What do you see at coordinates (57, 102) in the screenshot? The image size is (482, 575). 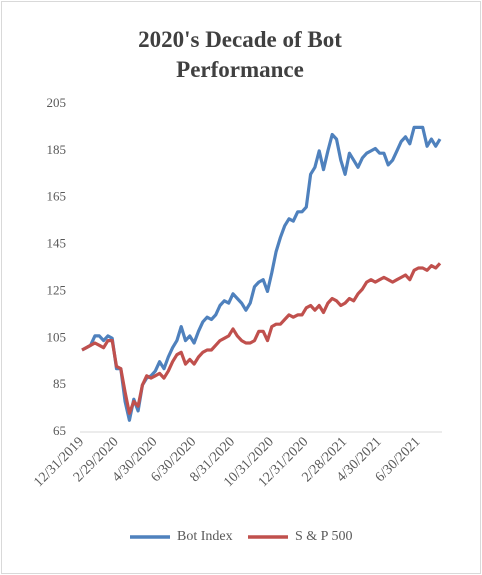 I see `y-tick-label: 205` at bounding box center [57, 102].